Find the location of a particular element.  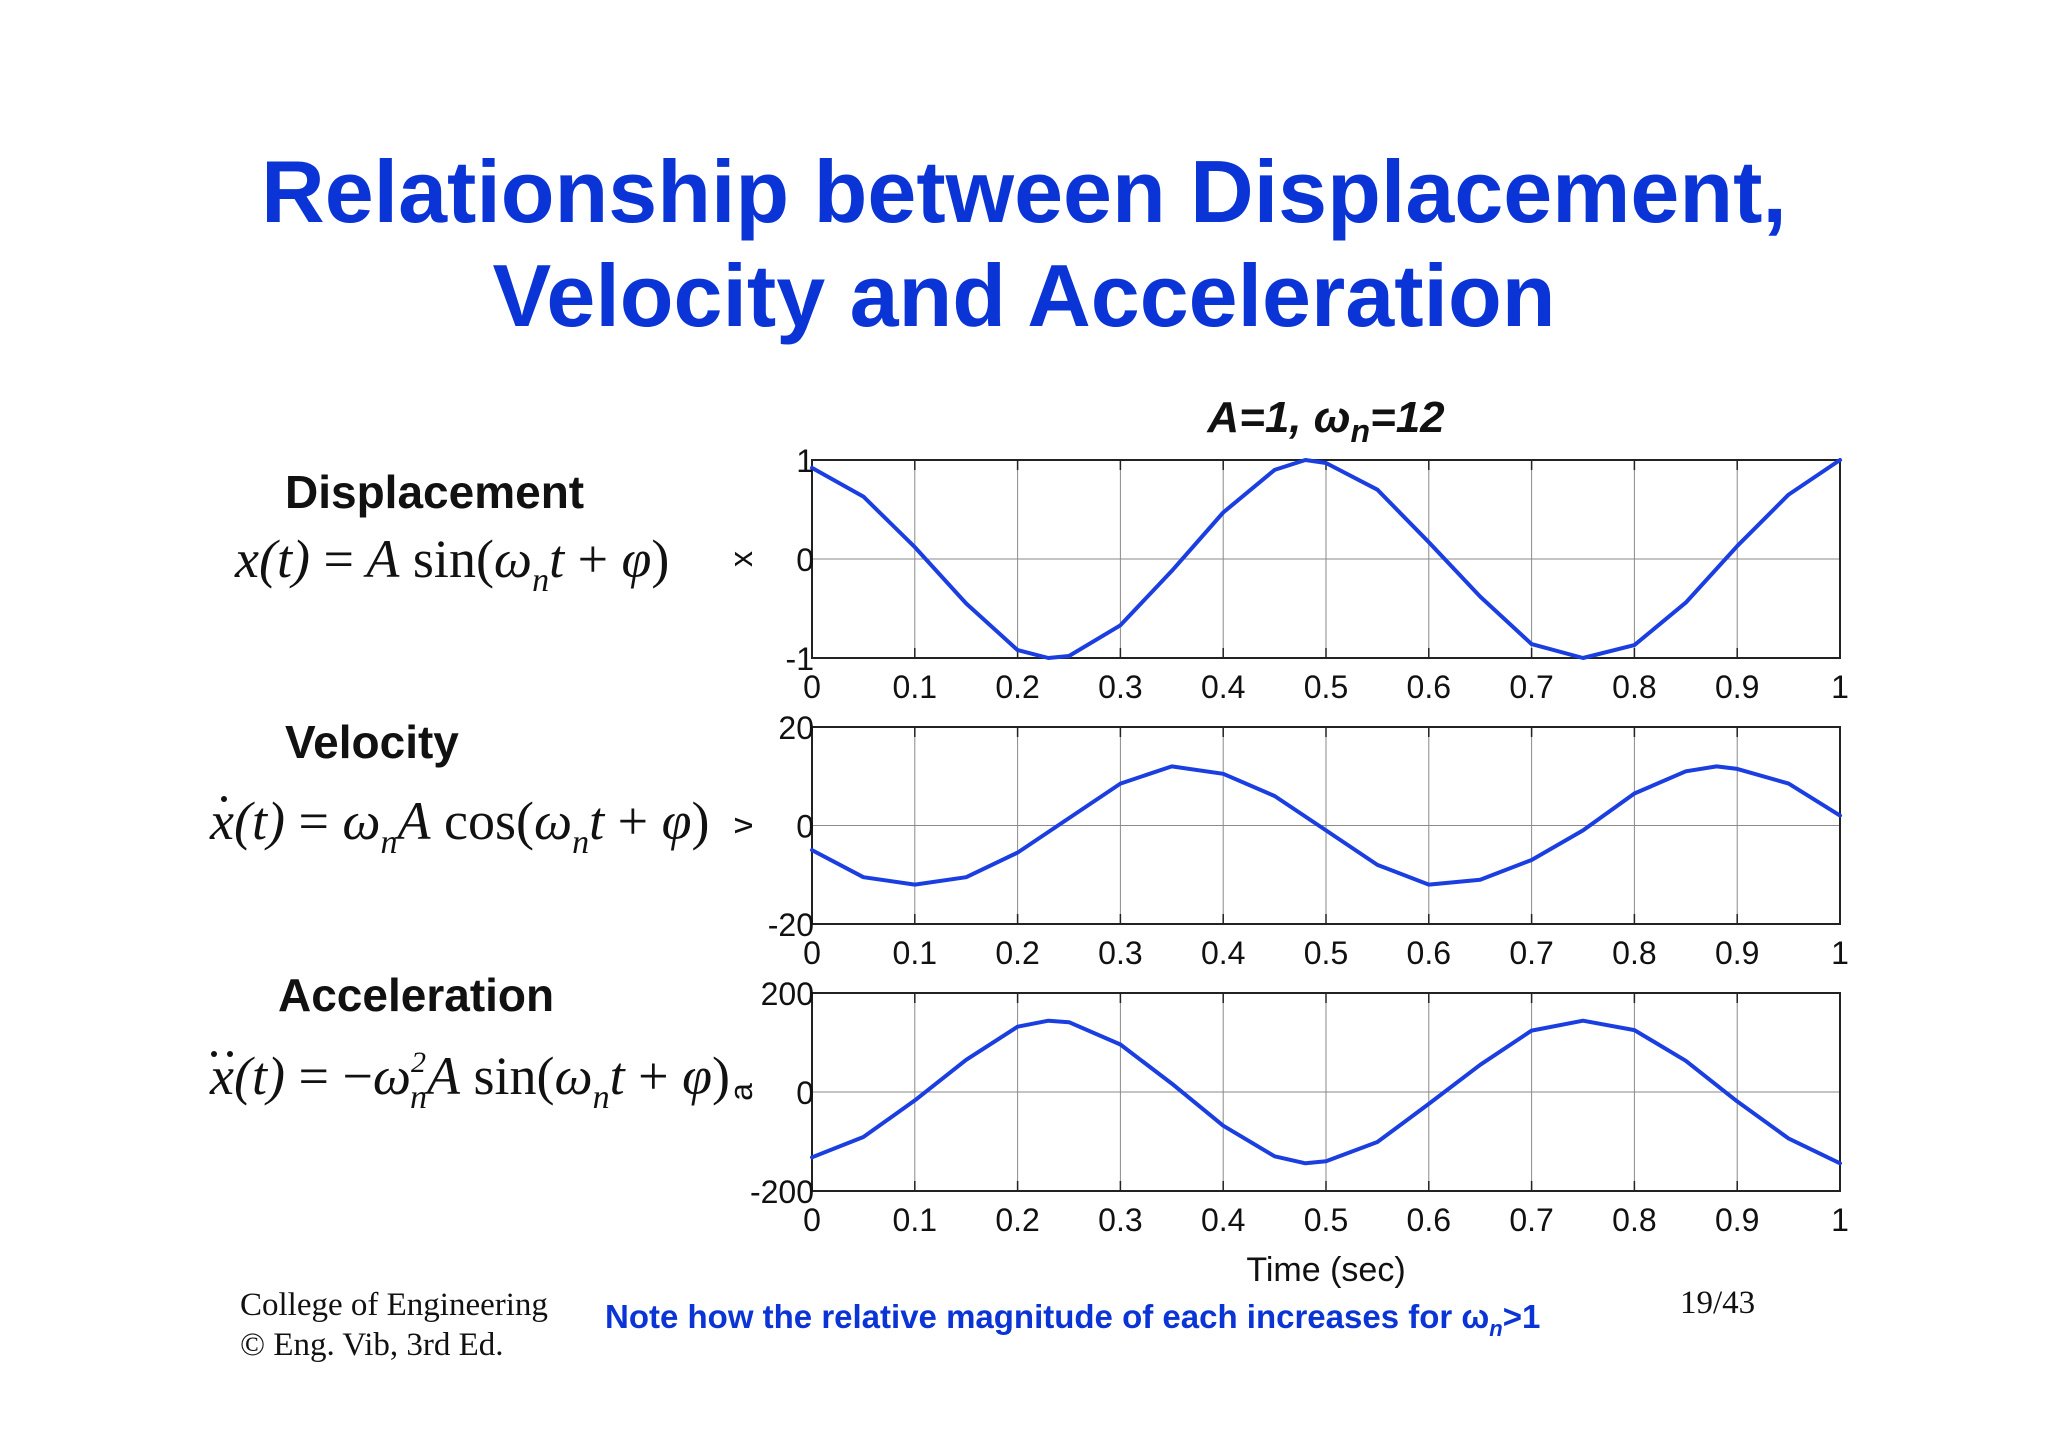

plot-1-x-tick-label-2: 0.2 is located at coordinates (1017, 953).